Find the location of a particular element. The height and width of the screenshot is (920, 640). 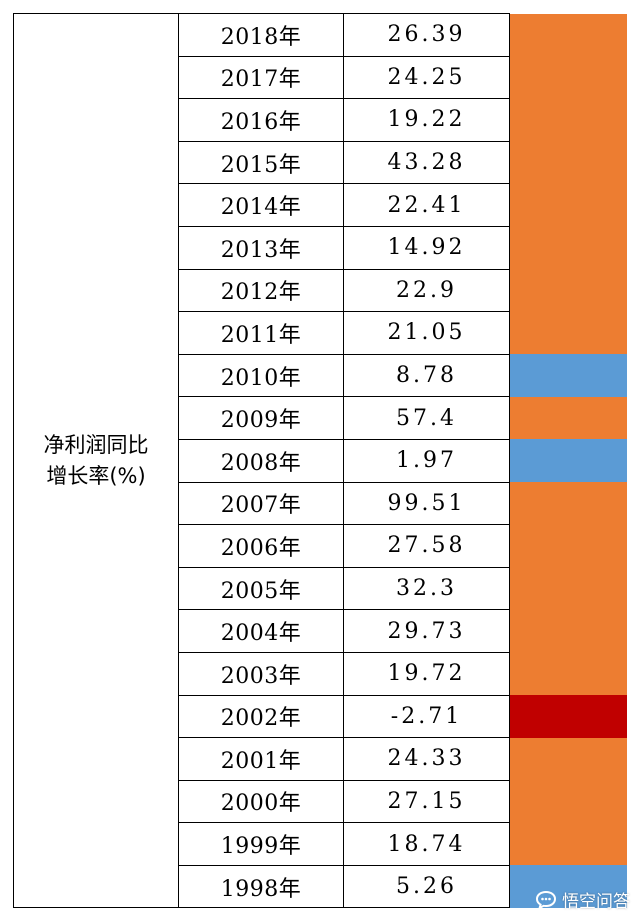

table-row: 2011年 21.05 is located at coordinates (320, 333).